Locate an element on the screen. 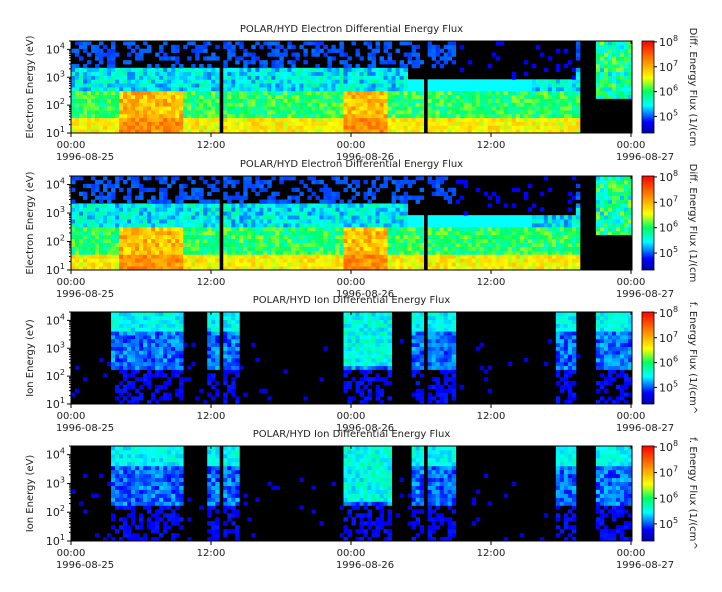  colorbar-tick-exponent: 5 is located at coordinates (675, 112).